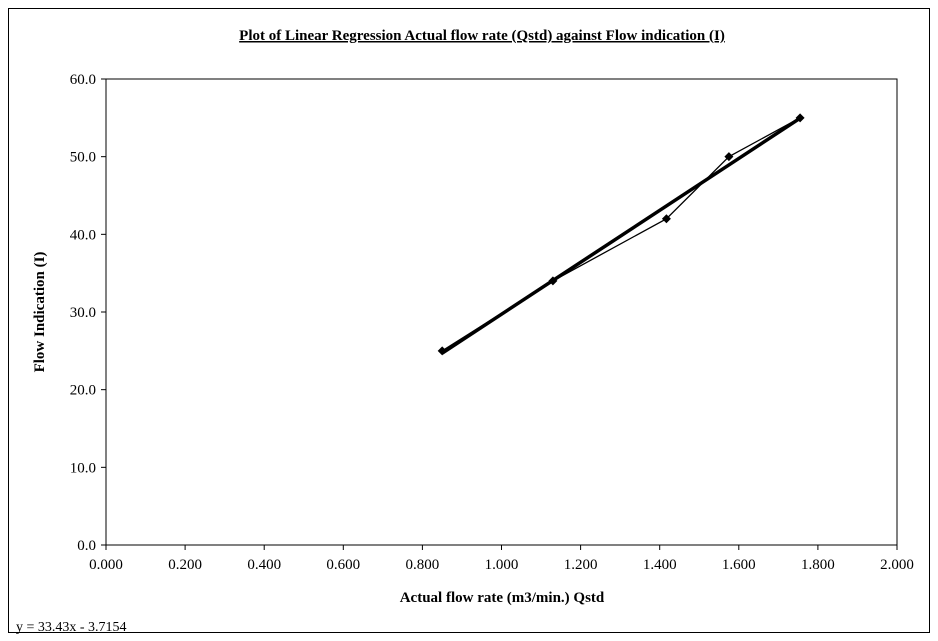  I want to click on x-tick-label: 1.600, so click(739, 565).